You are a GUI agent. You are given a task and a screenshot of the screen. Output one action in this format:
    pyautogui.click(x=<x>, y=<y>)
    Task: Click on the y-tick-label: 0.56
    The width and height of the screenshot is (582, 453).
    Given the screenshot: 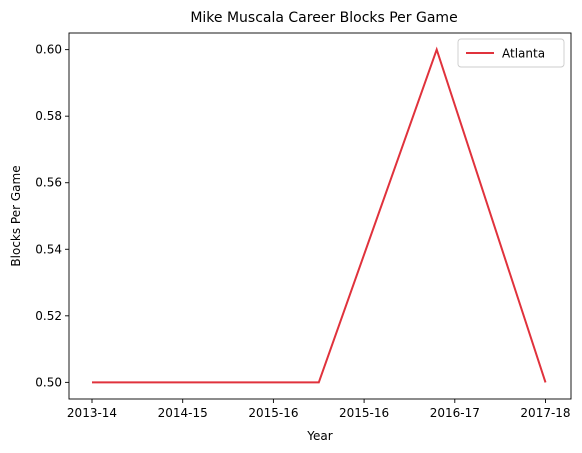 What is the action you would take?
    pyautogui.click(x=48, y=183)
    